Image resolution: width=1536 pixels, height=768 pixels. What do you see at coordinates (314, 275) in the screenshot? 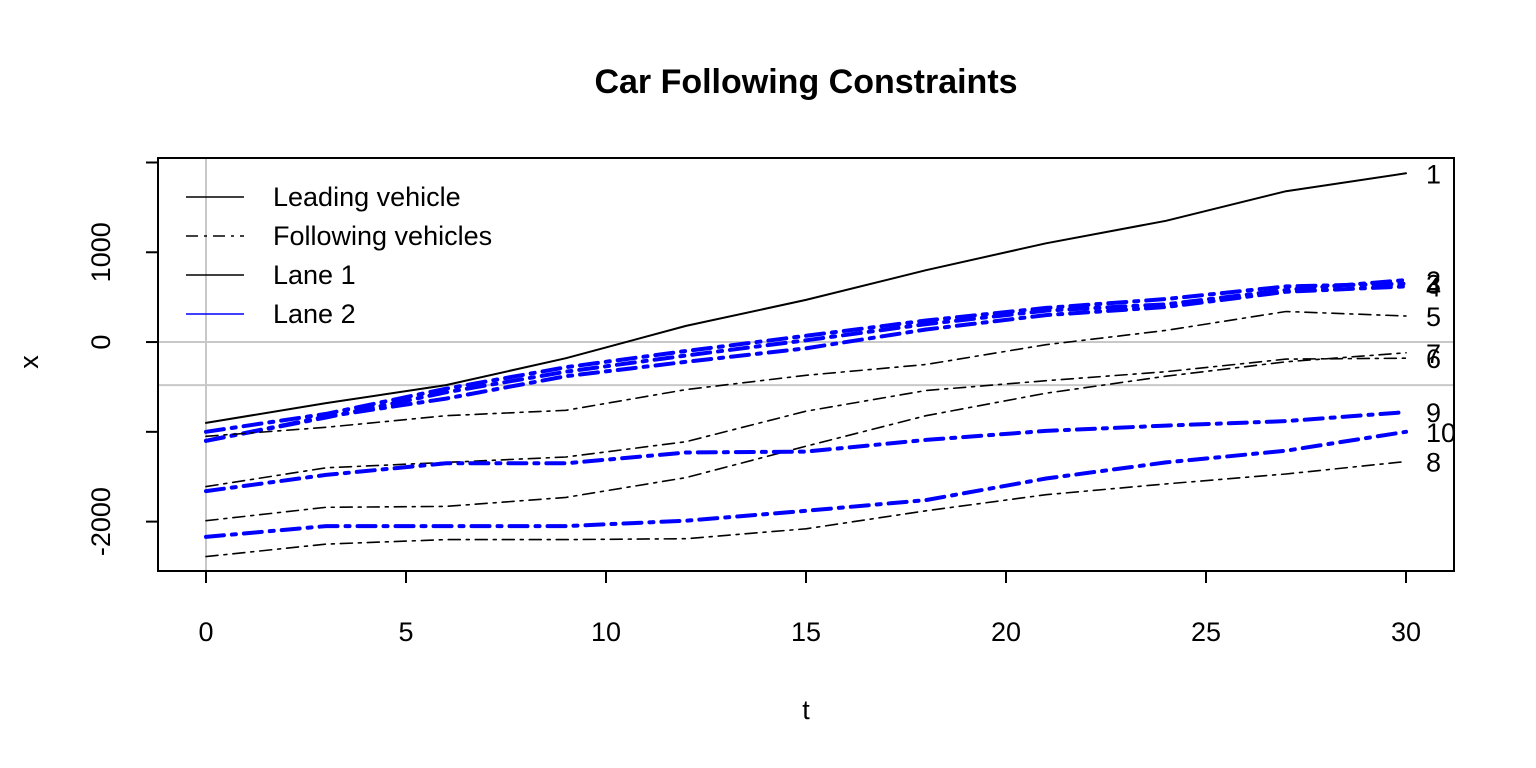
I see `legend-label-2: Lane 1` at bounding box center [314, 275].